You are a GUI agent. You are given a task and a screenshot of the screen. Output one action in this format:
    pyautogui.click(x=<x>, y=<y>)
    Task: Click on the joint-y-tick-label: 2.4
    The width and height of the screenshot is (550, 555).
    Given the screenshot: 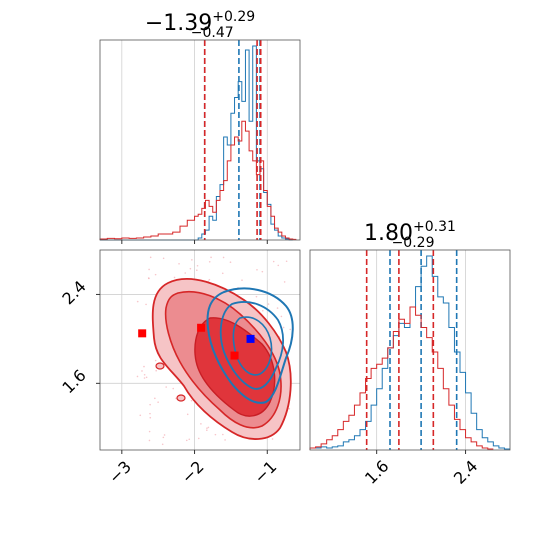 What is the action you would take?
    pyautogui.click(x=73, y=292)
    